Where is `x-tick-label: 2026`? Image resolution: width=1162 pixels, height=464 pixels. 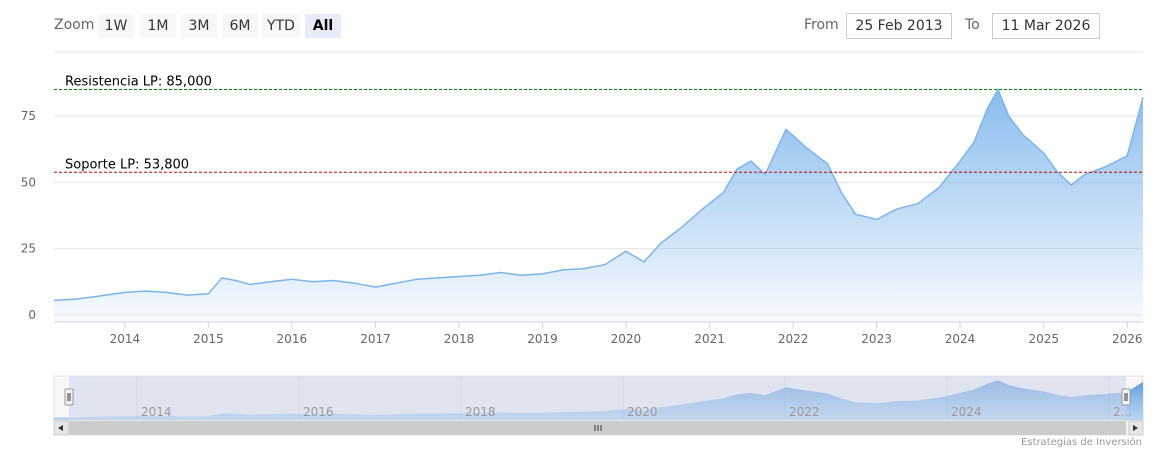 x-tick-label: 2026 is located at coordinates (1127, 339).